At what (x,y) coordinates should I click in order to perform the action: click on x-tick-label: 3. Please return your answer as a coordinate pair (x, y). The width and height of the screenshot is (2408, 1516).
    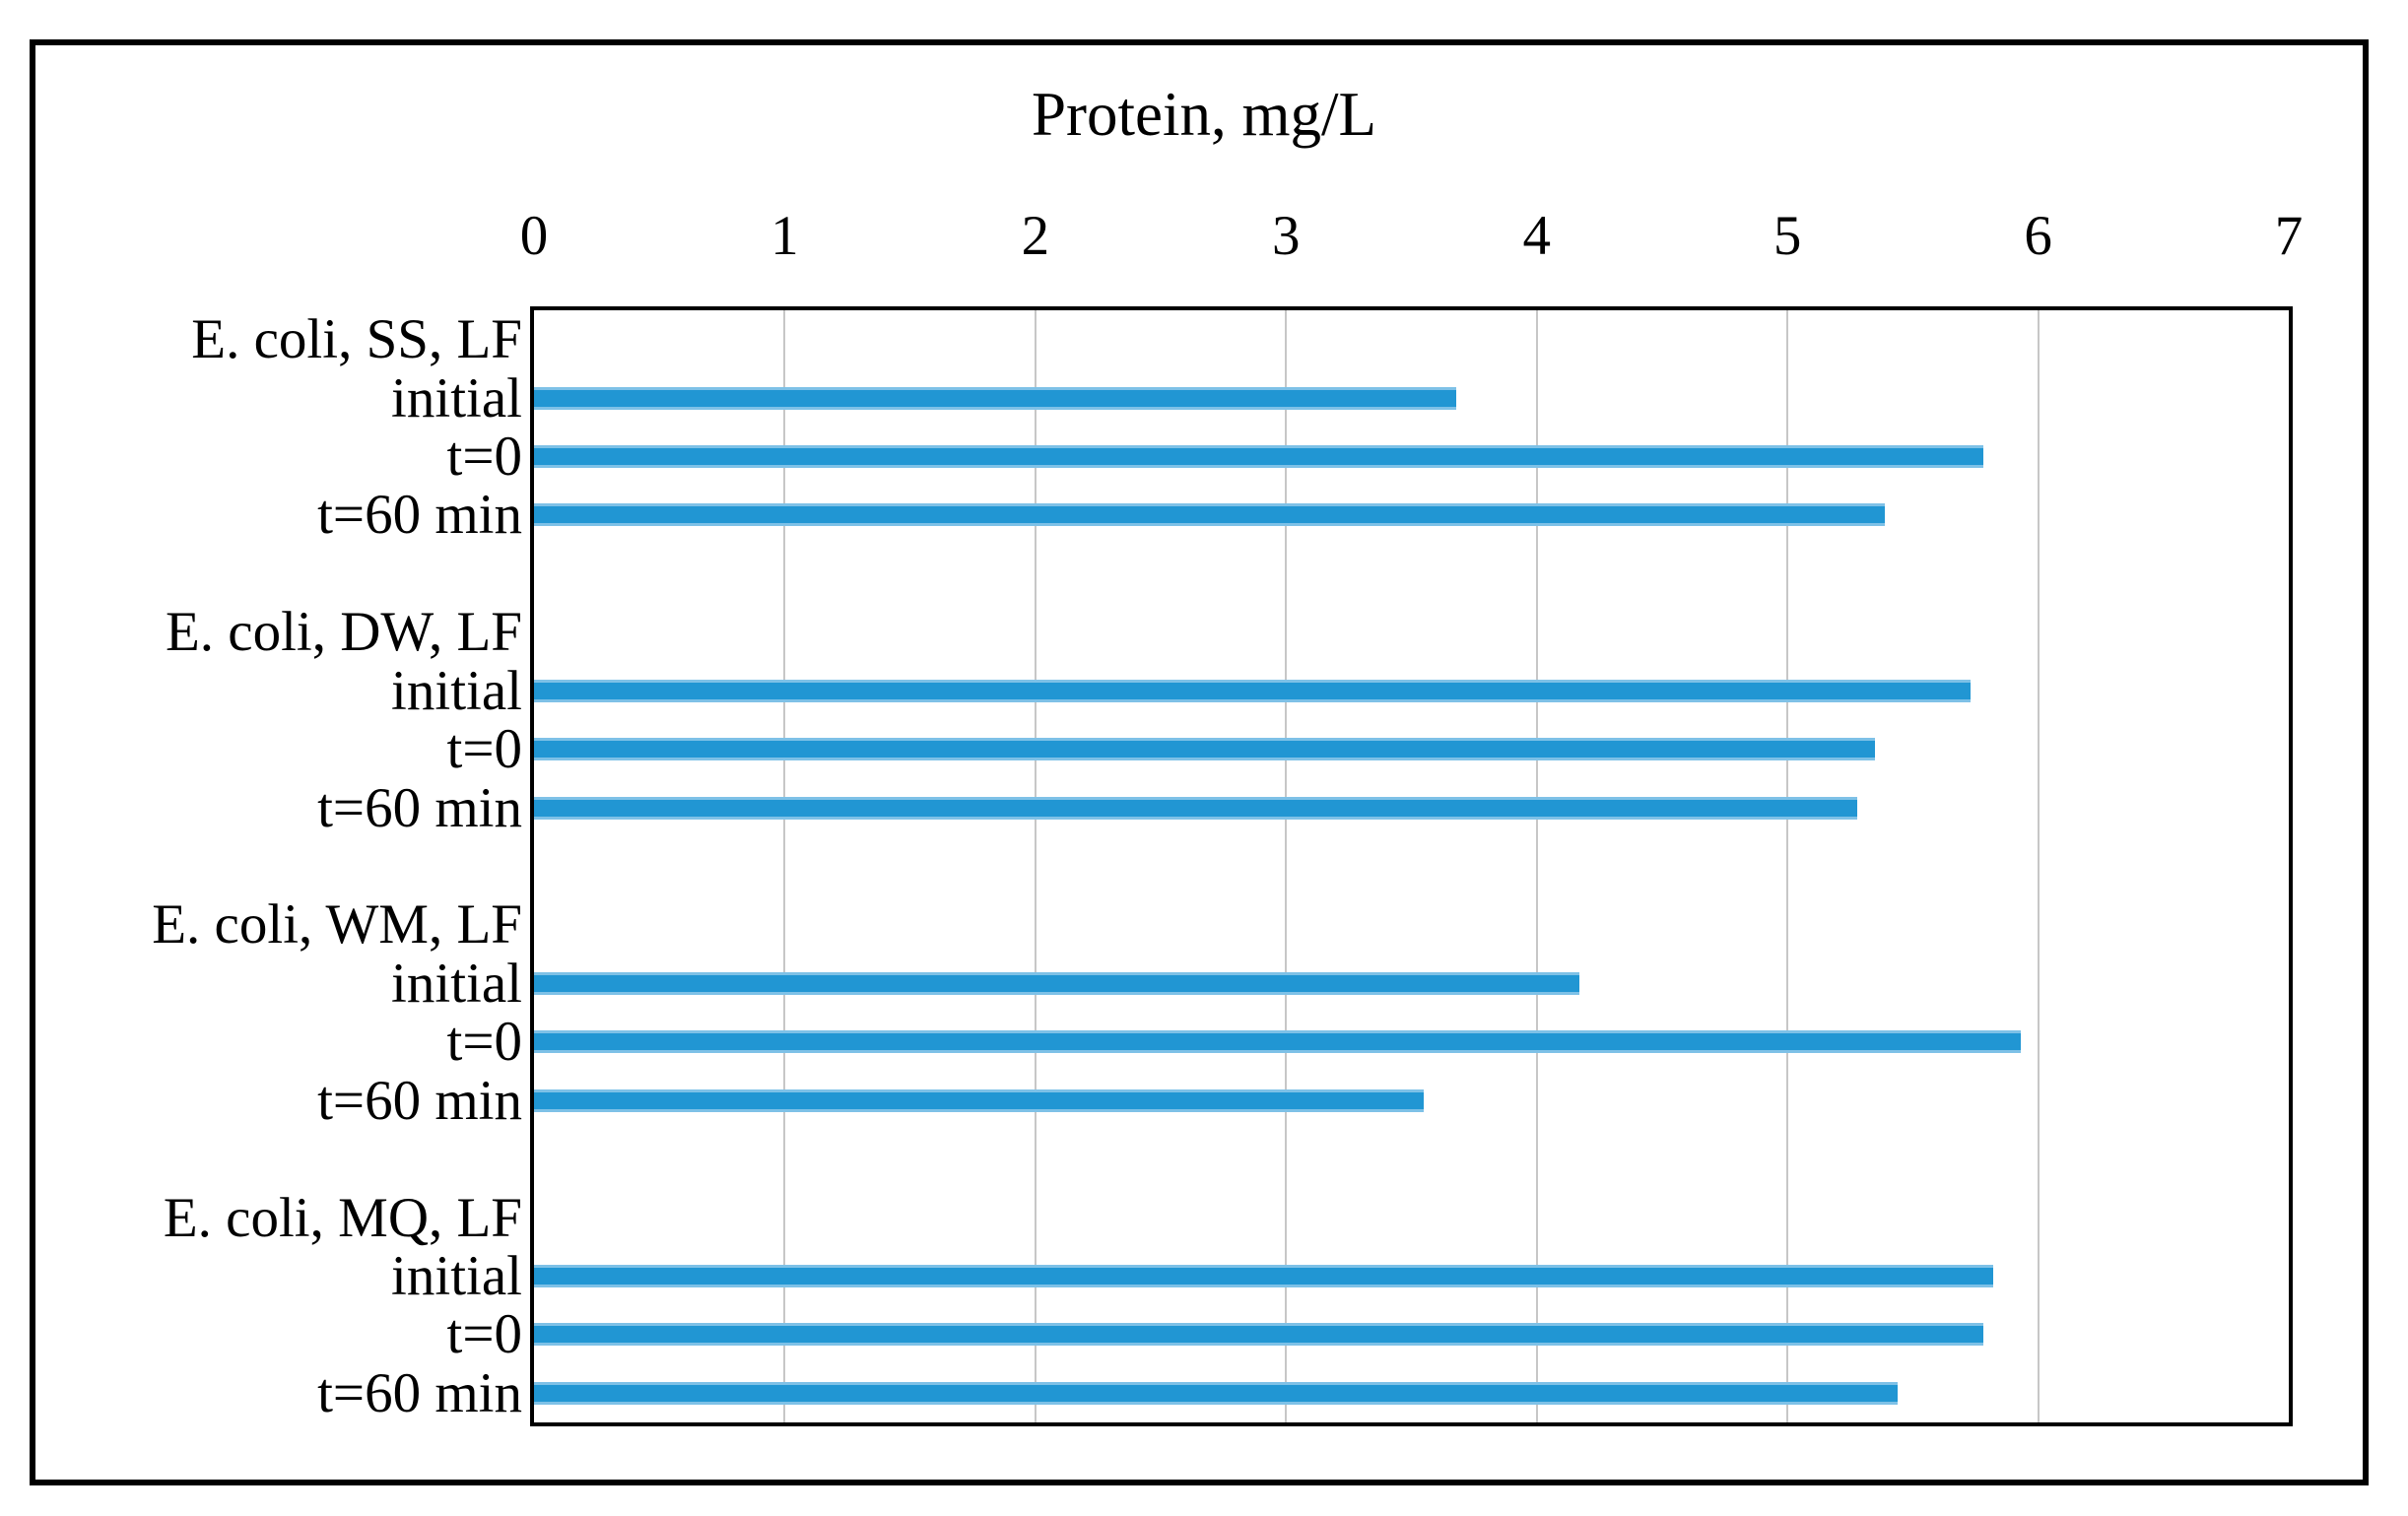
    Looking at the image, I should click on (1286, 236).